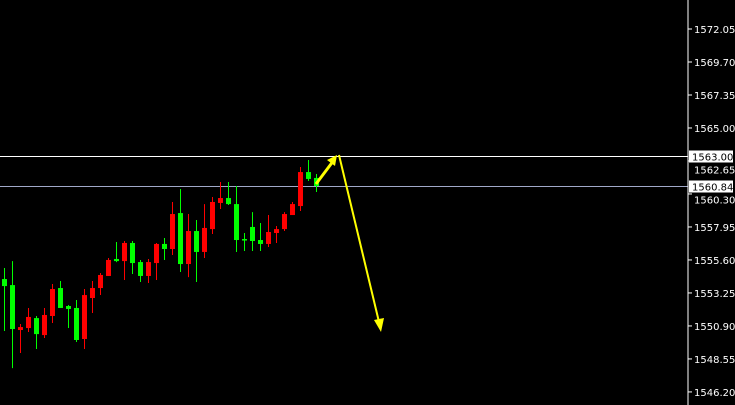 This screenshot has height=405, width=735. Describe the element at coordinates (714, 129) in the screenshot. I see `y-tick-label: 1565.00` at that location.